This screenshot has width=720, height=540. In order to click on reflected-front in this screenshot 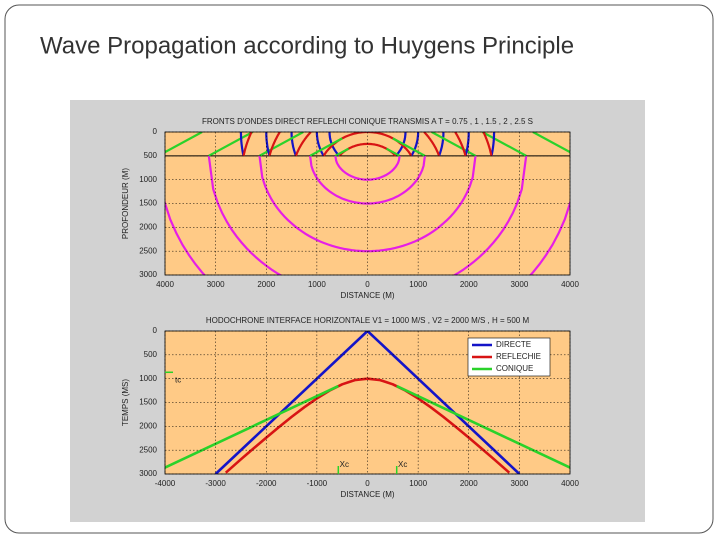, I will do `click(367, 144)`.